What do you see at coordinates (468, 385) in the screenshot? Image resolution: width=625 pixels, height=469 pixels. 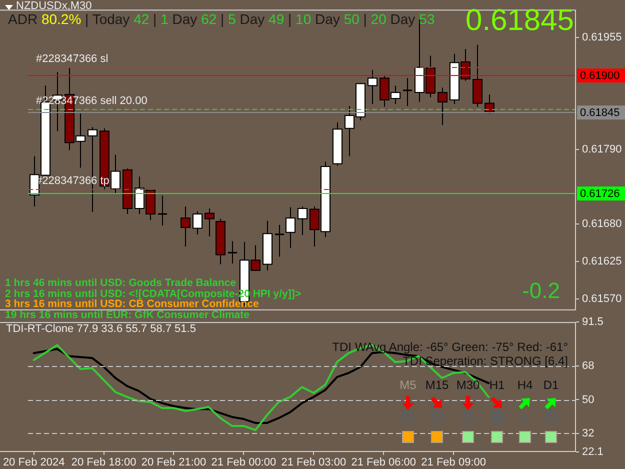 I see `annotation: M30` at bounding box center [468, 385].